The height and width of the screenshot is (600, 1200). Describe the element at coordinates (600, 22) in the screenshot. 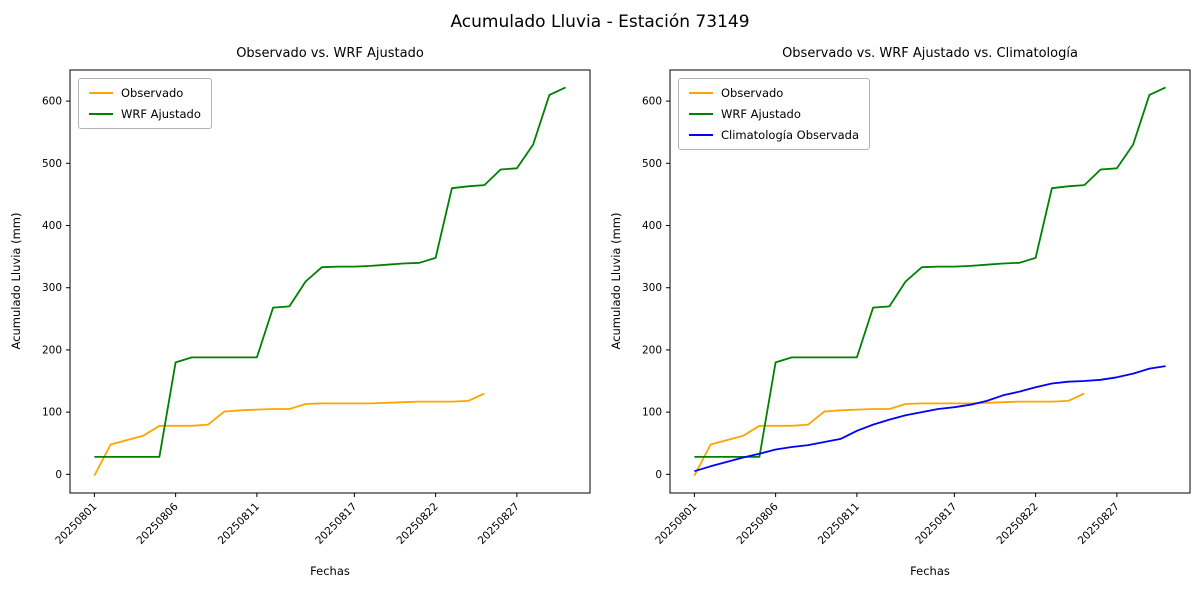

I see `figure-title: Acumulado Lluvia - Estación 73149` at that location.